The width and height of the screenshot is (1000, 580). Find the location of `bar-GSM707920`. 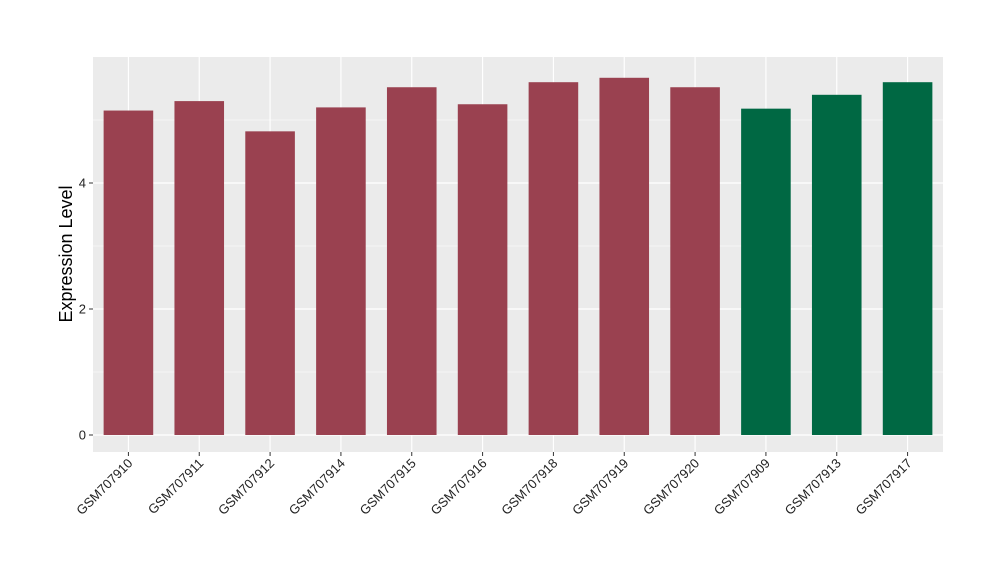

bar-GSM707920 is located at coordinates (695, 261).